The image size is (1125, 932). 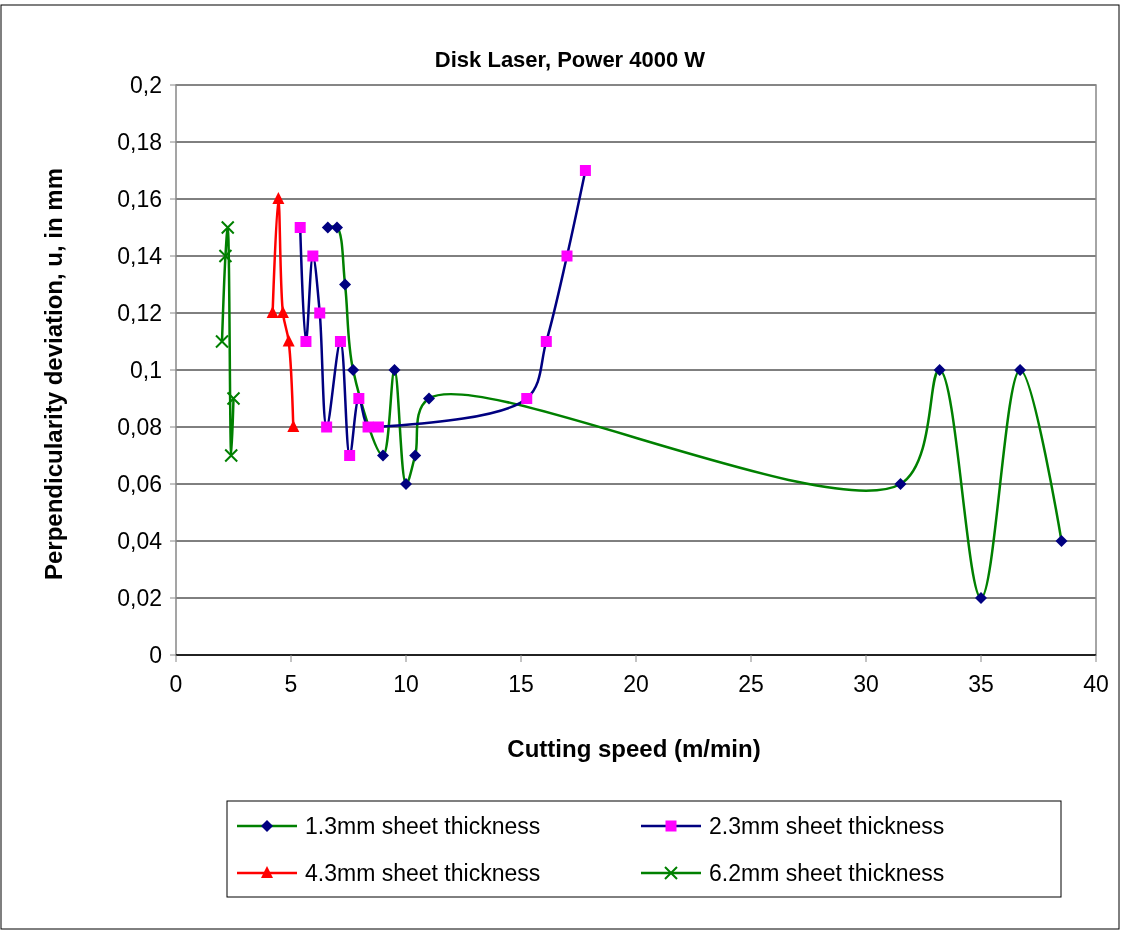 I want to click on x-tick-label: 0, so click(x=176, y=684).